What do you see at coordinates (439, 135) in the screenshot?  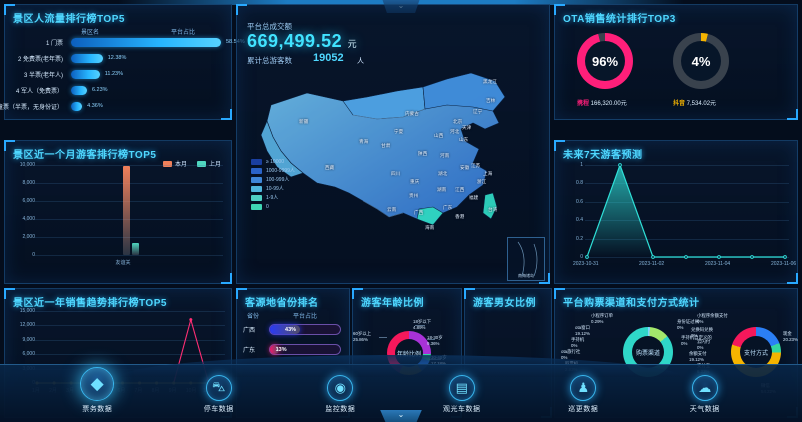 I see `province-label: 山西` at bounding box center [439, 135].